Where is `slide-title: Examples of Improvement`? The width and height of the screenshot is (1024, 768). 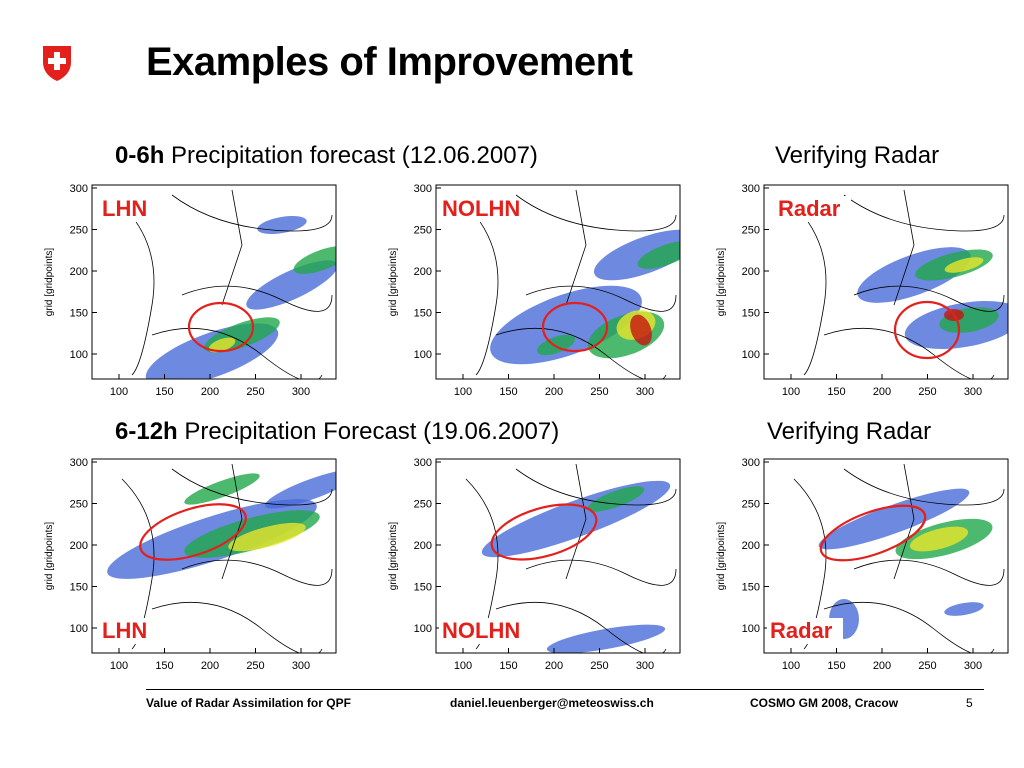 slide-title: Examples of Improvement is located at coordinates (389, 62).